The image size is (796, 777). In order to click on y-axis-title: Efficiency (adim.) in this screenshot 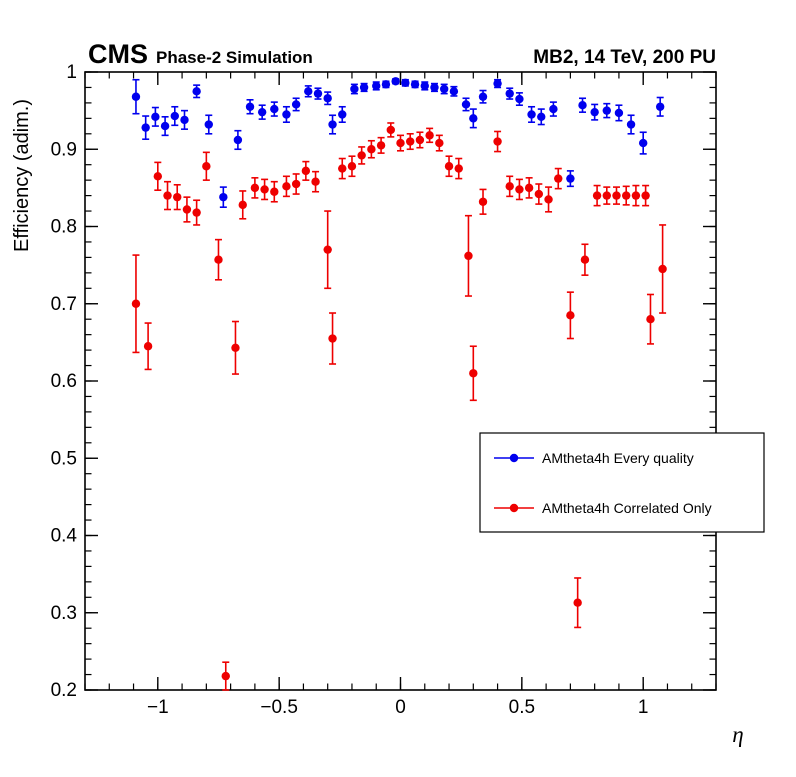, I will do `click(22, 175)`.